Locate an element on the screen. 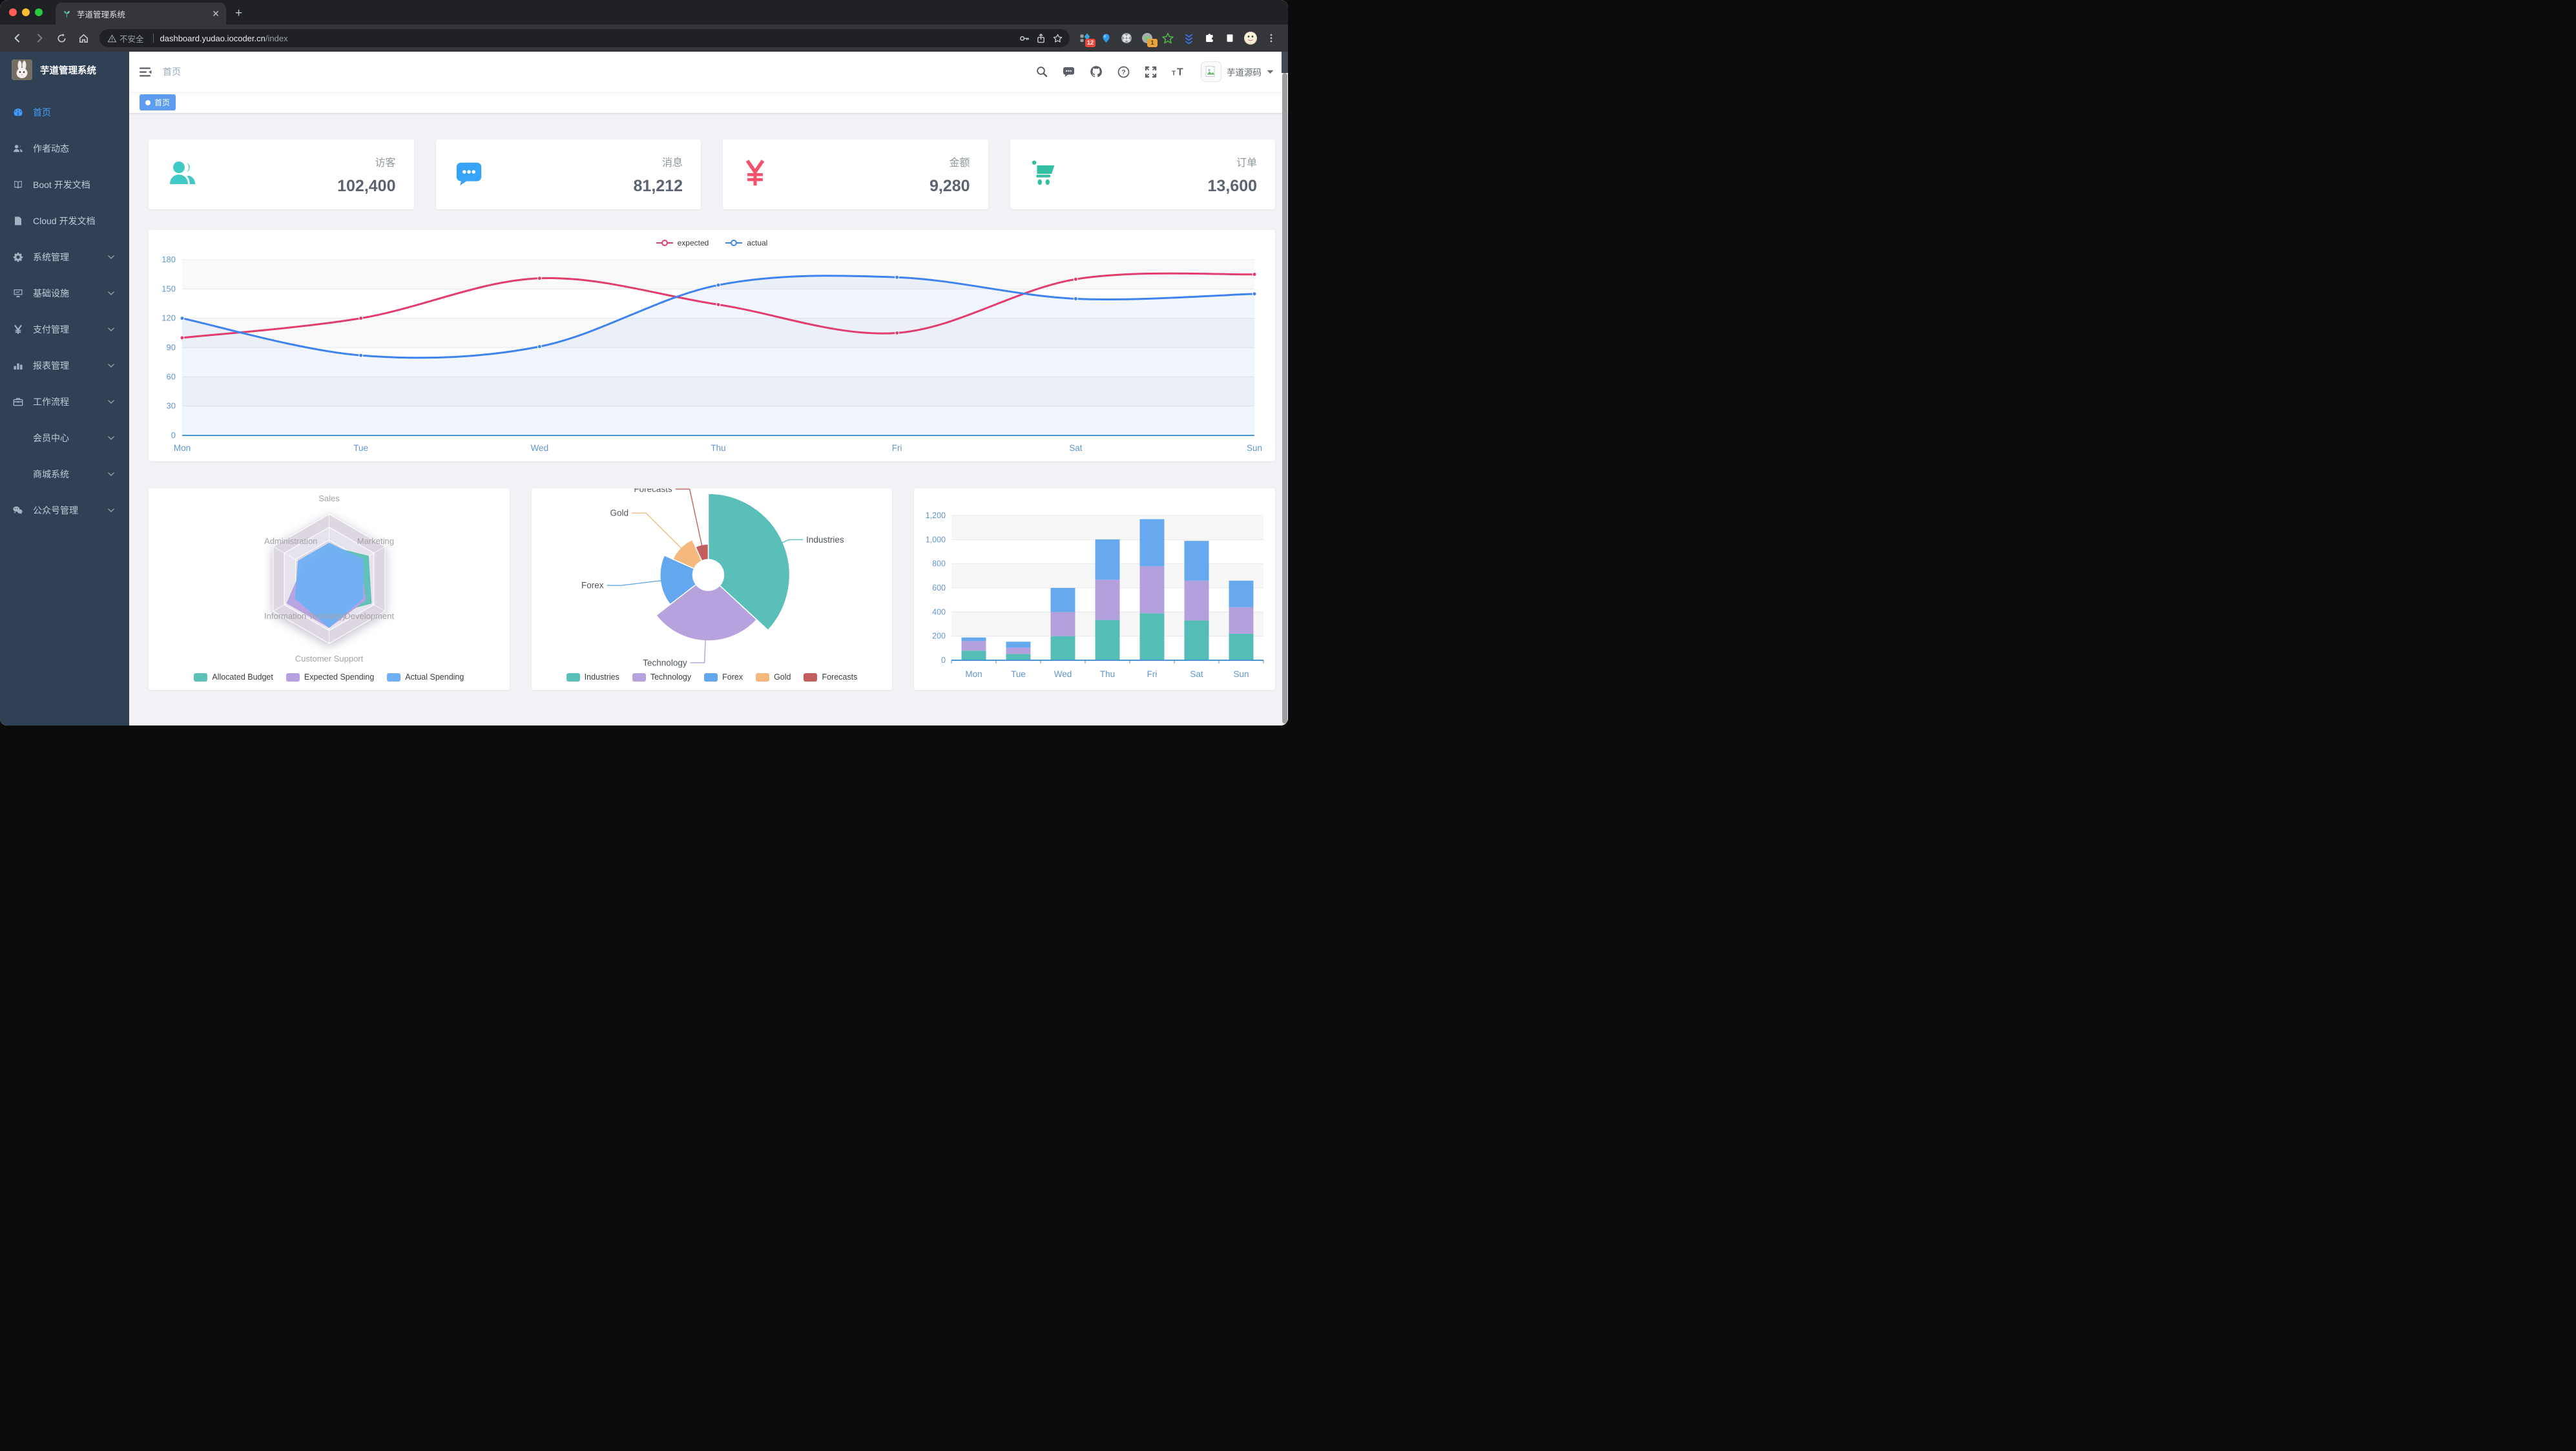  legend-item-actual-spending: Actual Spending is located at coordinates (425, 677).